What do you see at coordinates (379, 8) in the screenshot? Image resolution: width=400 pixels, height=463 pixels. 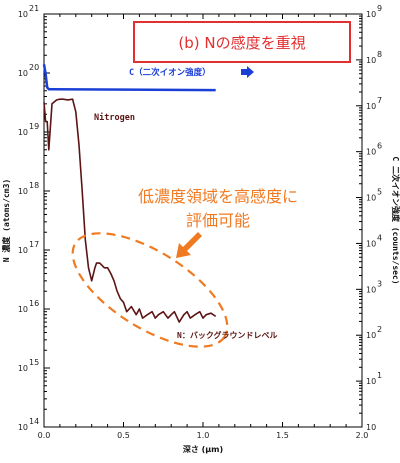 I see `right-tick-exponent: 9` at bounding box center [379, 8].